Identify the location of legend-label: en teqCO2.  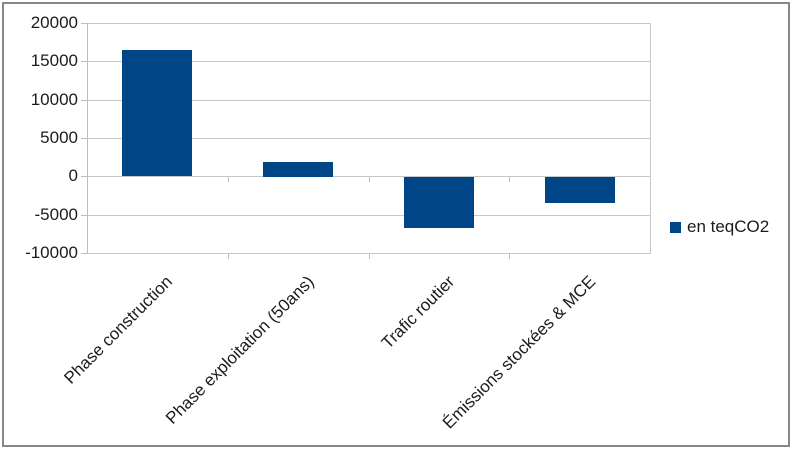
(728, 226).